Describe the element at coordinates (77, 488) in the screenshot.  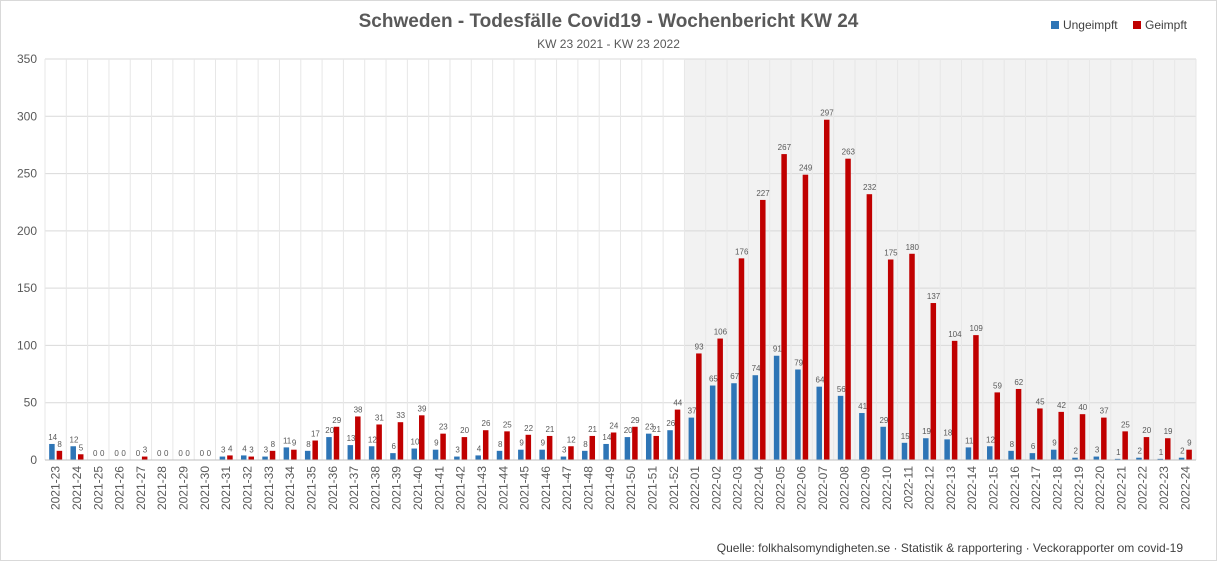
I see `x-tick-label: 2021-24` at that location.